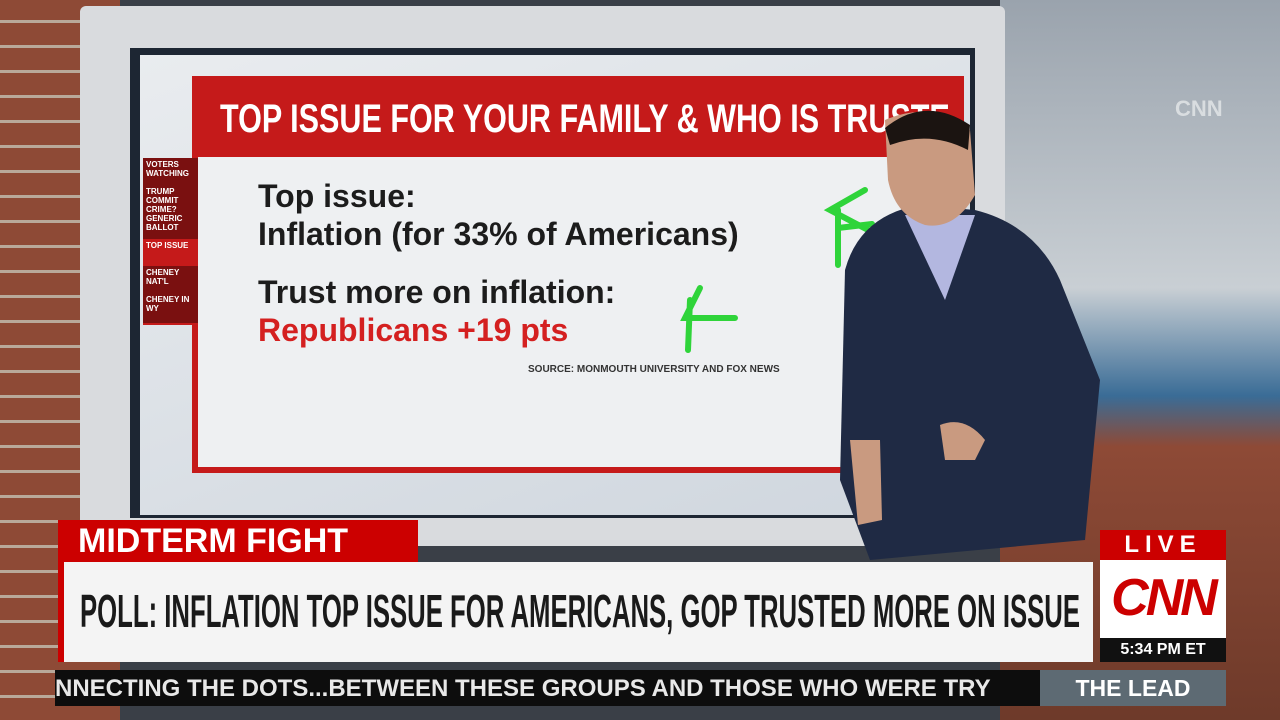  What do you see at coordinates (170, 309) in the screenshot?
I see `sidebar-item: CHENEY IN WY` at bounding box center [170, 309].